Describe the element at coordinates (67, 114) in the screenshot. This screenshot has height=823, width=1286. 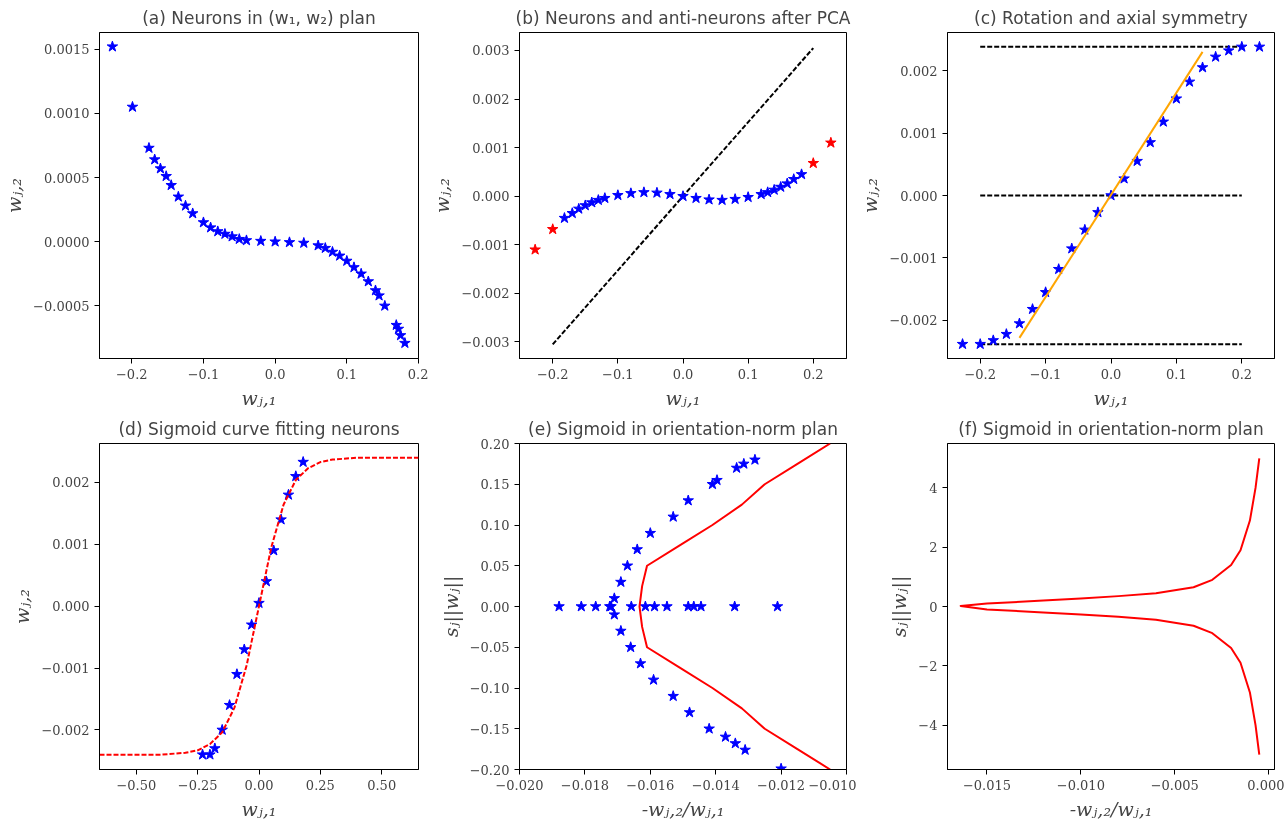
I see `y-tick-label: 0.0010` at that location.